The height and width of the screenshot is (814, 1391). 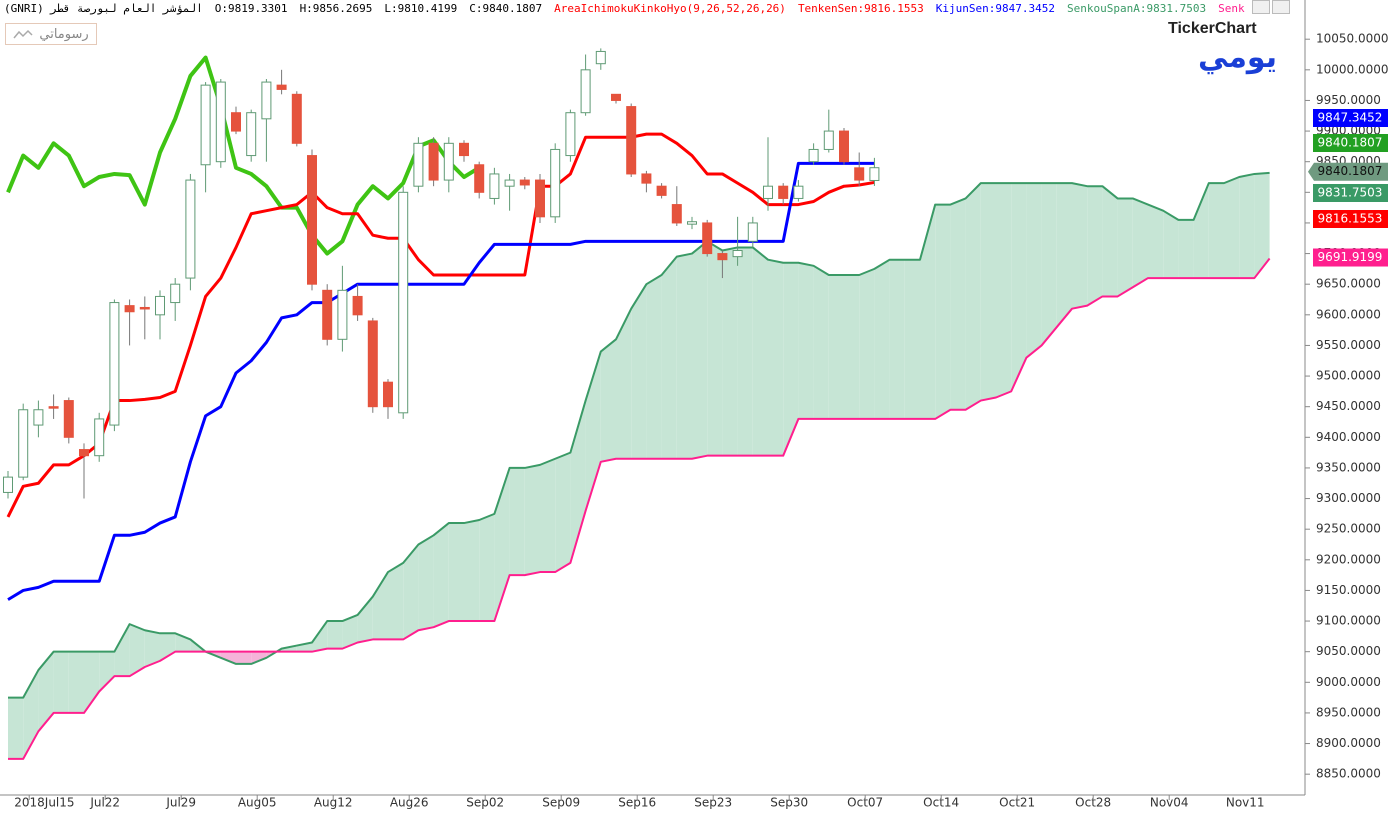 I want to click on y-tick-label: 9050.0000, so click(x=1348, y=651).